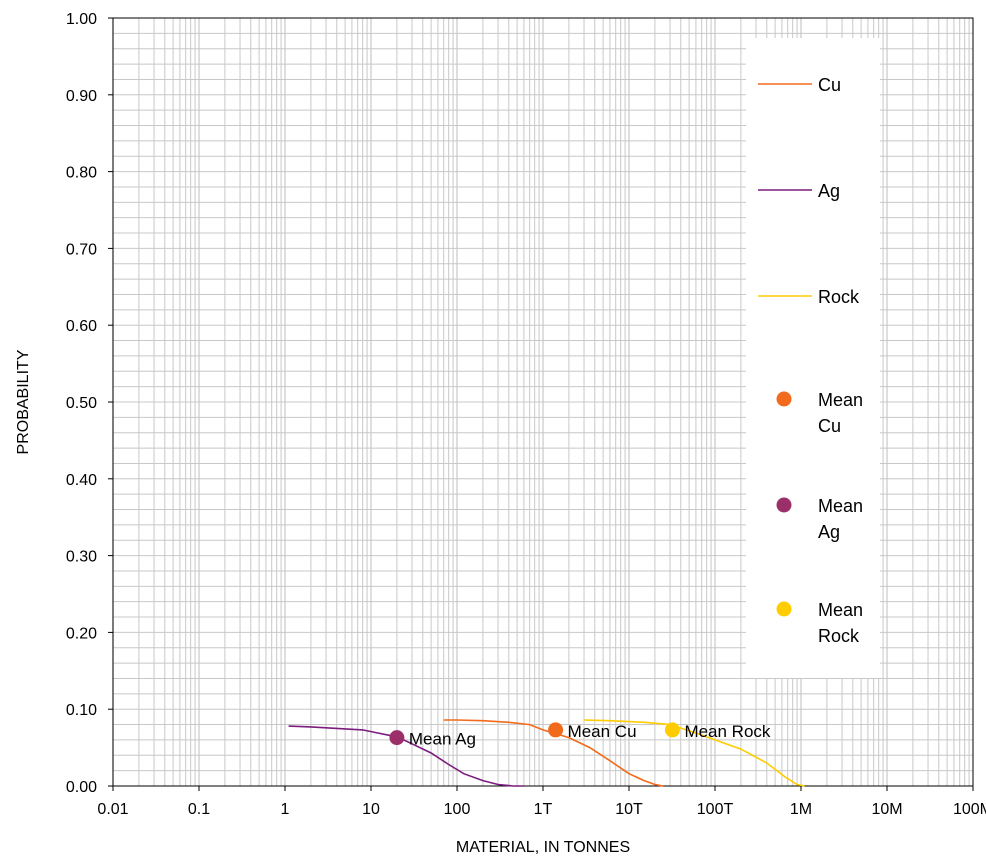 Image resolution: width=986 pixels, height=864 pixels. I want to click on point-annotation: Mean Ag, so click(442, 739).